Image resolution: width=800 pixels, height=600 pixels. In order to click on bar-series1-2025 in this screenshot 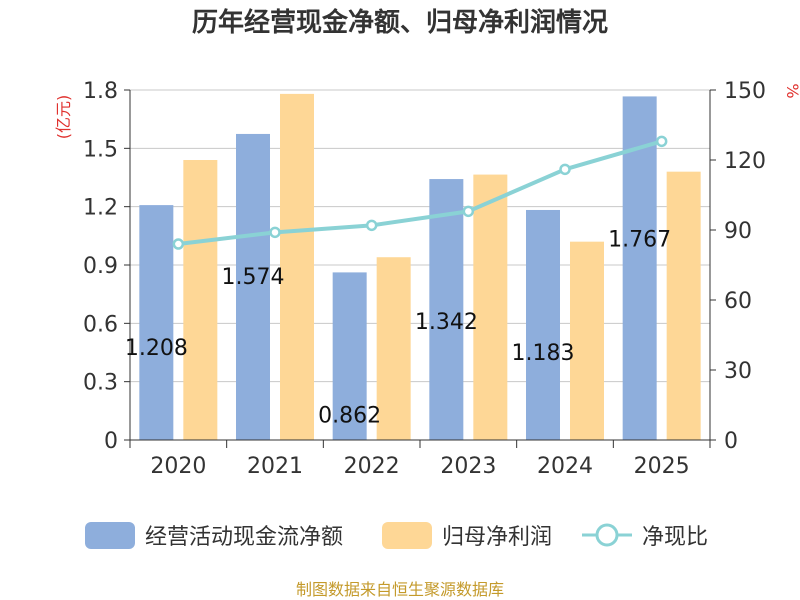, I will do `click(683, 305)`.